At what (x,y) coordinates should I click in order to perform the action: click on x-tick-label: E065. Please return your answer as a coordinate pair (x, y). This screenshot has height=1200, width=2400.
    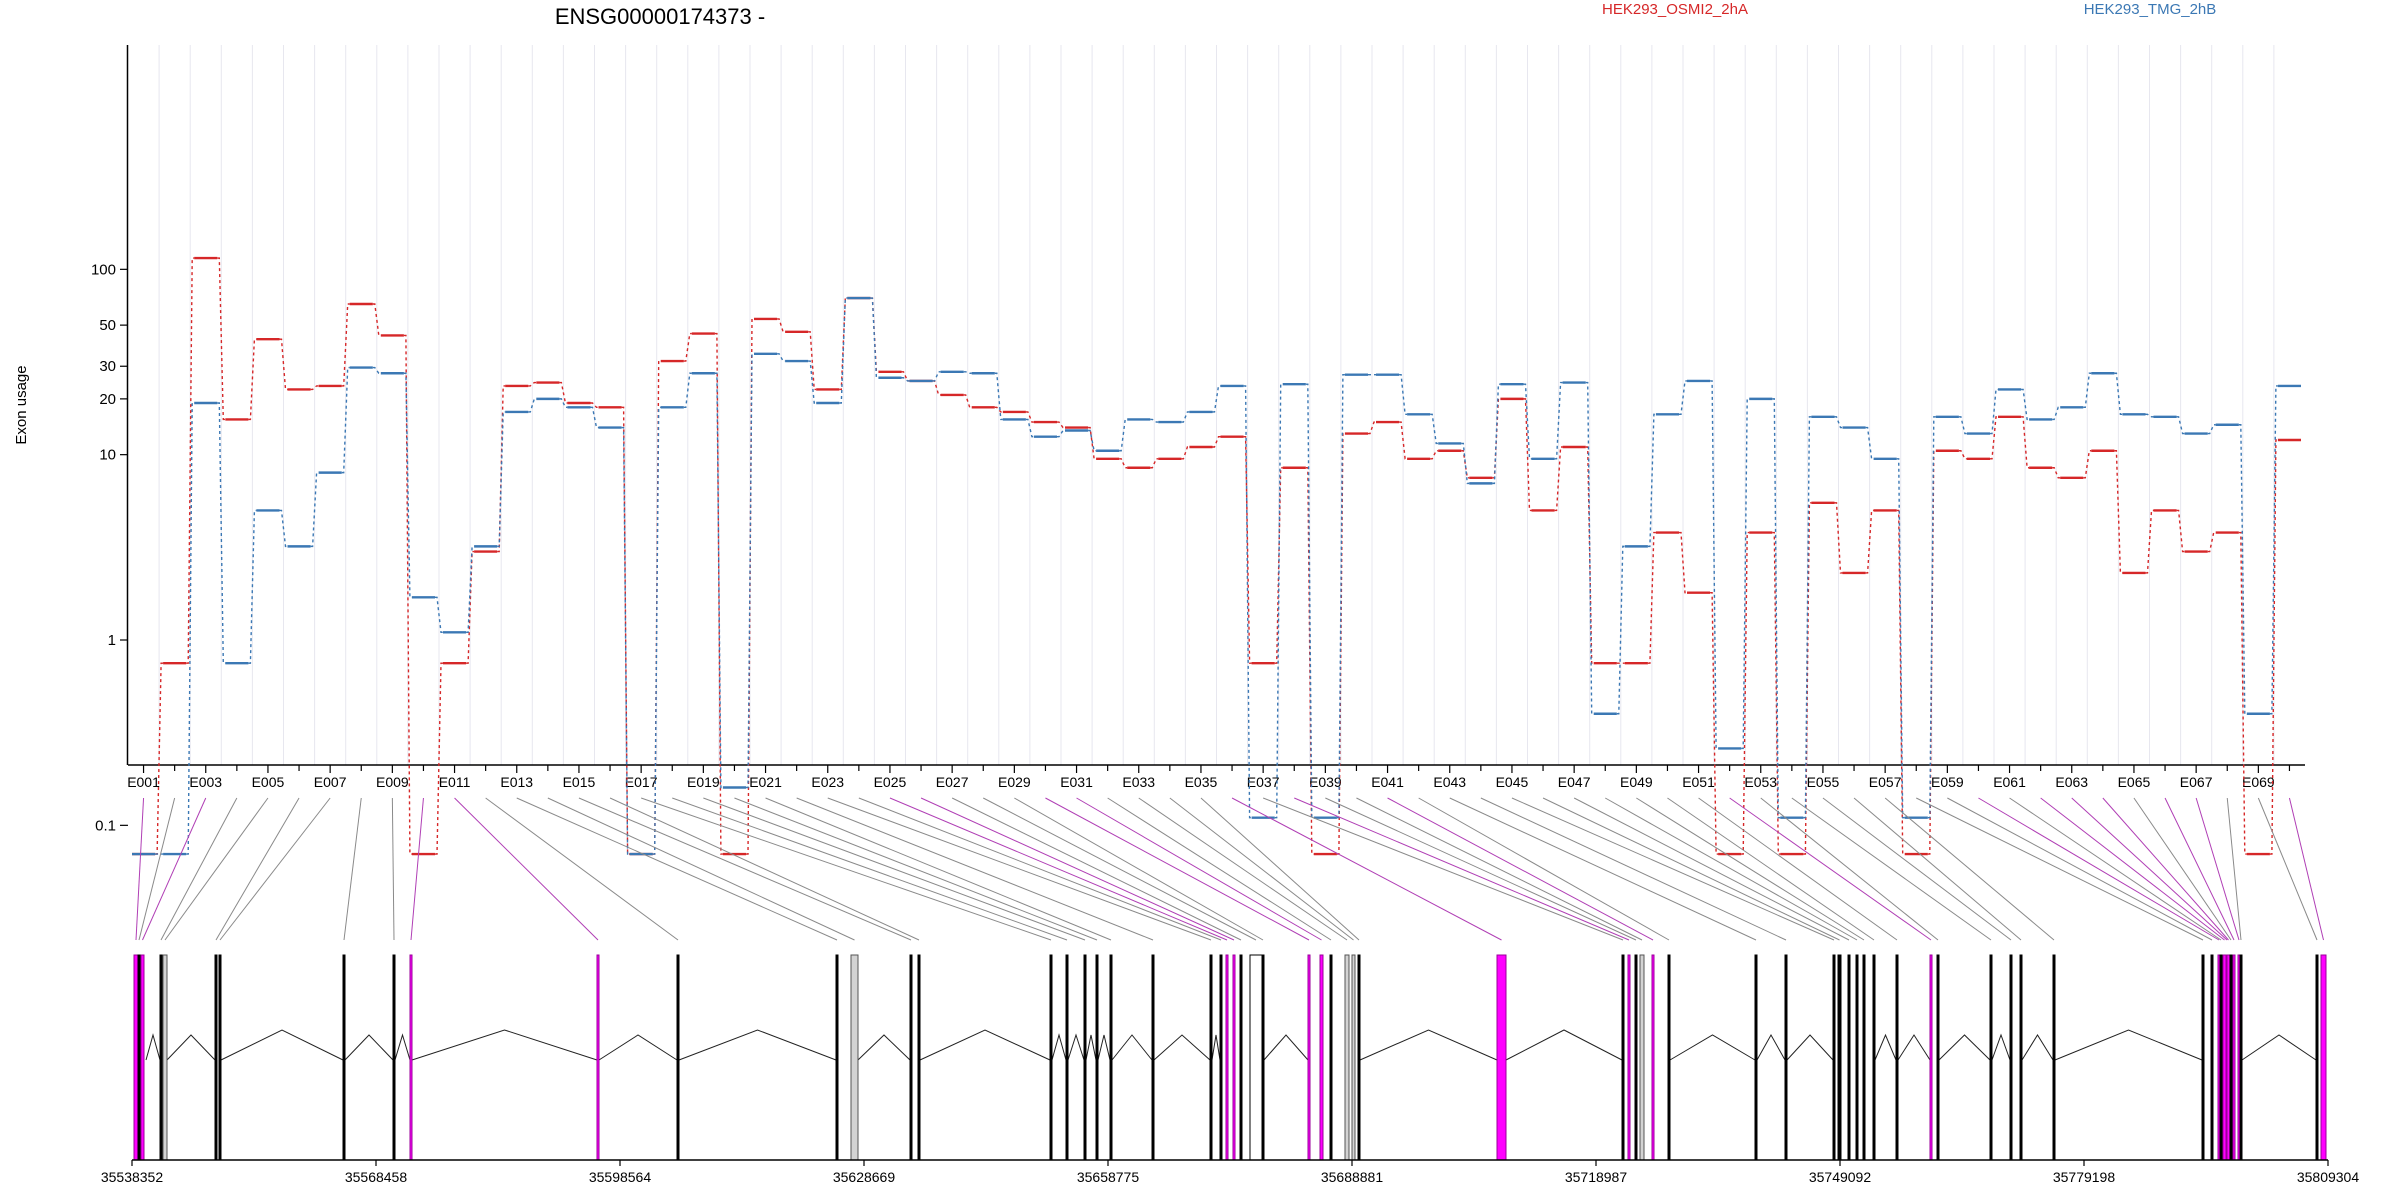
    Looking at the image, I should click on (2134, 782).